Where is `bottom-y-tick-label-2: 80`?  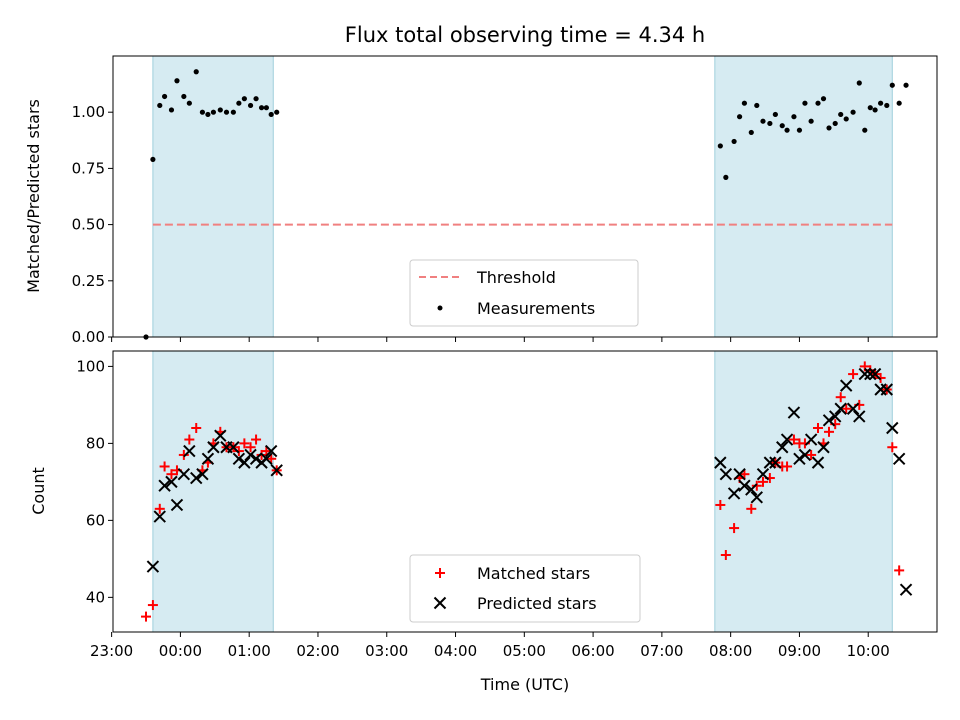 bottom-y-tick-label-2: 80 is located at coordinates (95, 443).